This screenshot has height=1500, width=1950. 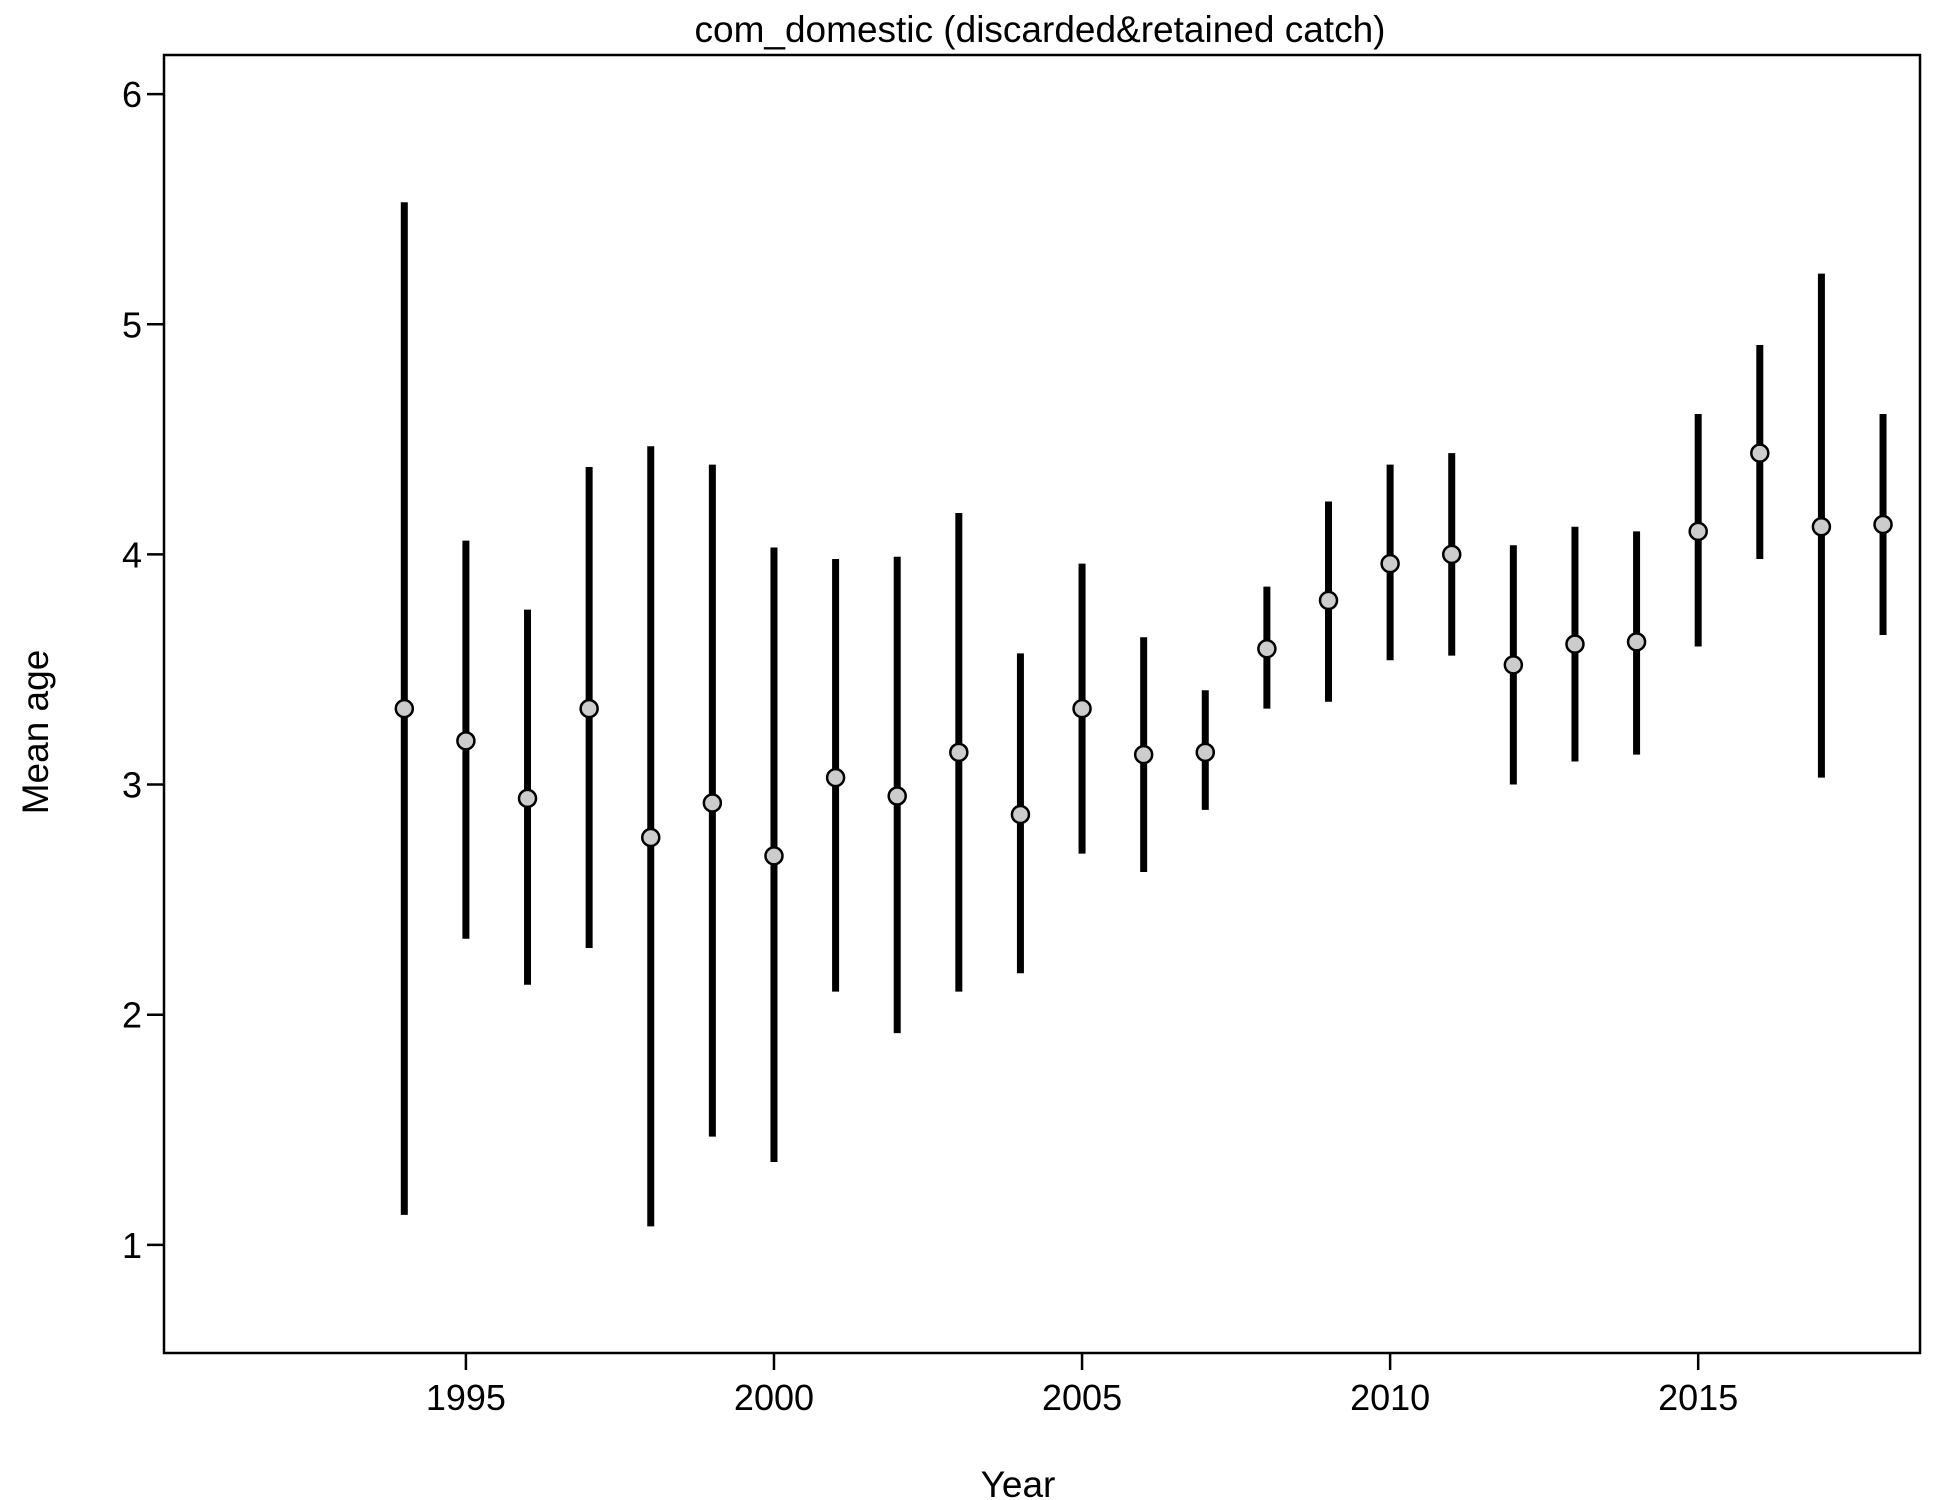 I want to click on x-tick-label: 2000, so click(x=774, y=1397).